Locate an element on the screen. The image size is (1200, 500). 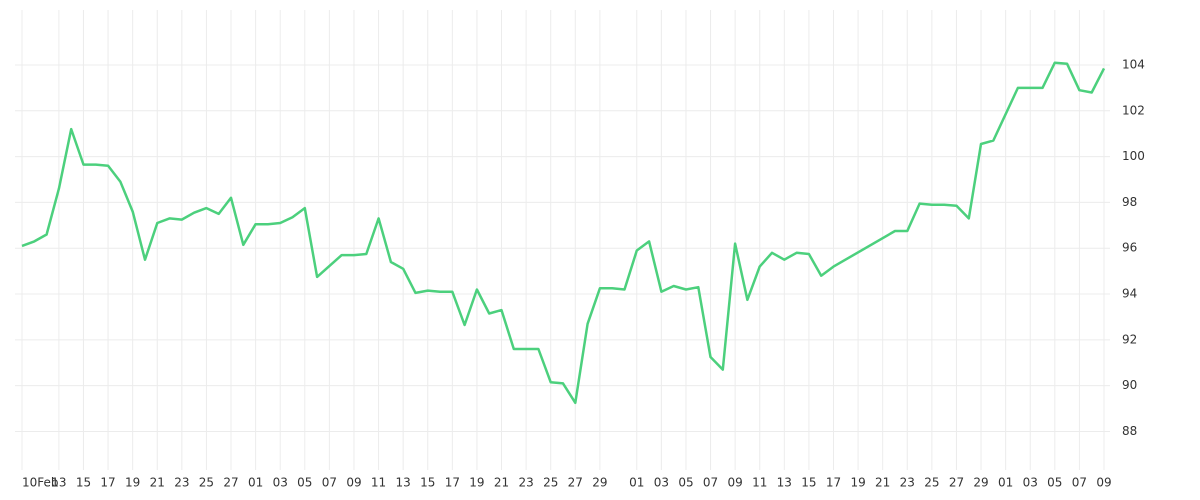
y-tick-label: 90 is located at coordinates (1129, 385).